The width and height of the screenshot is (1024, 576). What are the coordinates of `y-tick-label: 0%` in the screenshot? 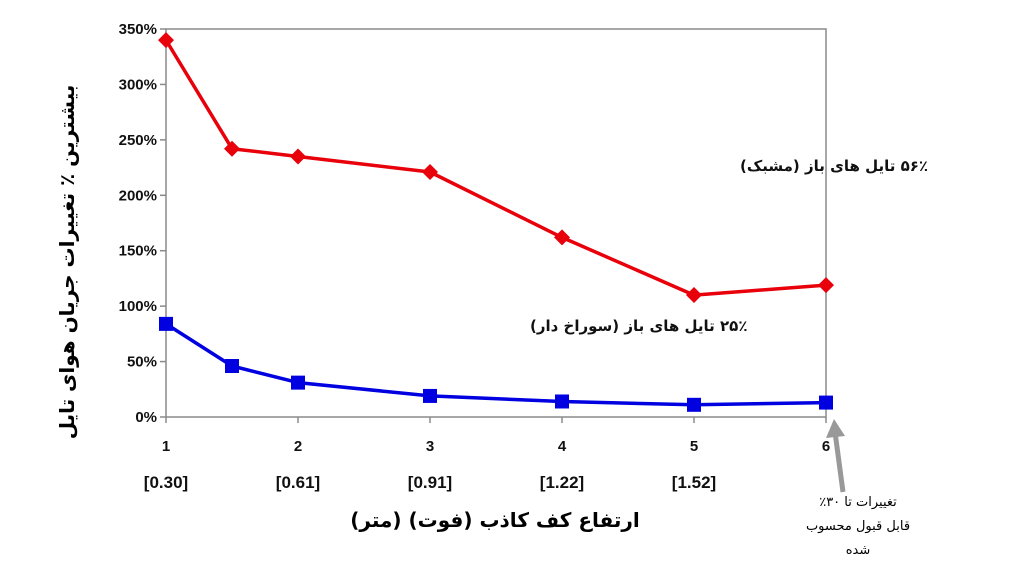 It's located at (146, 417).